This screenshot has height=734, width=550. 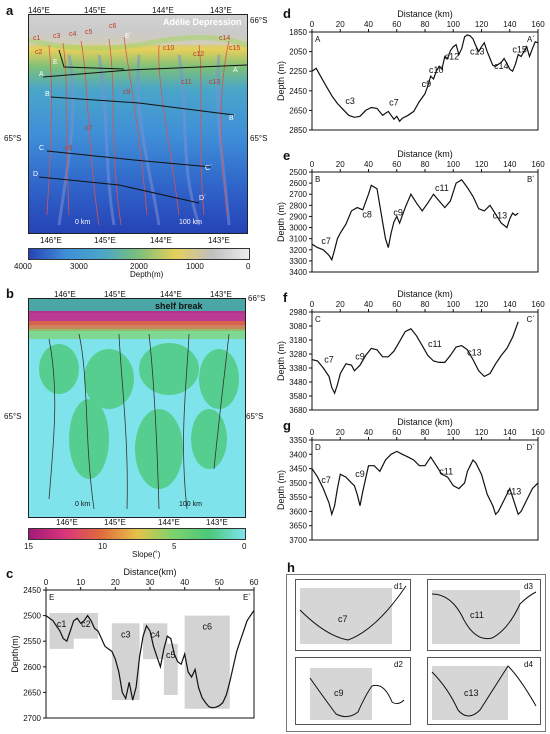 What do you see at coordinates (287, 13) in the screenshot?
I see `panel-d-letter: d` at bounding box center [287, 13].